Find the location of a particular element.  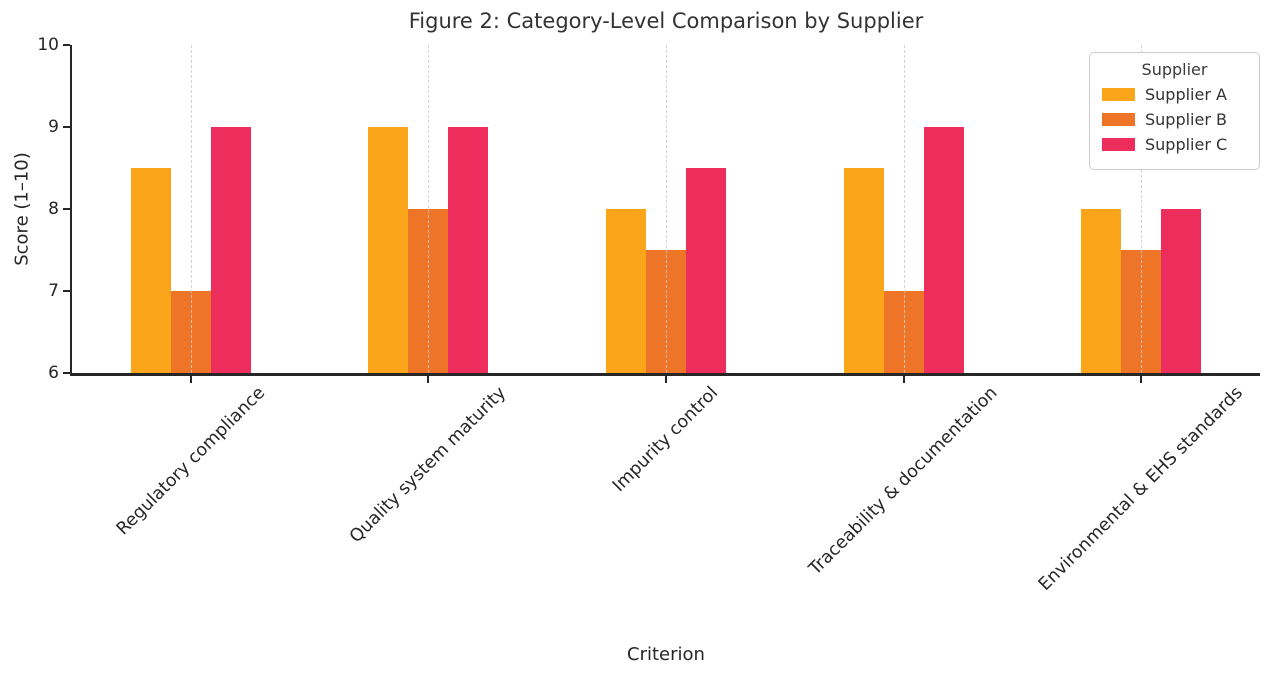

bar-supplier-a-regulatory-compliance is located at coordinates (150, 270).